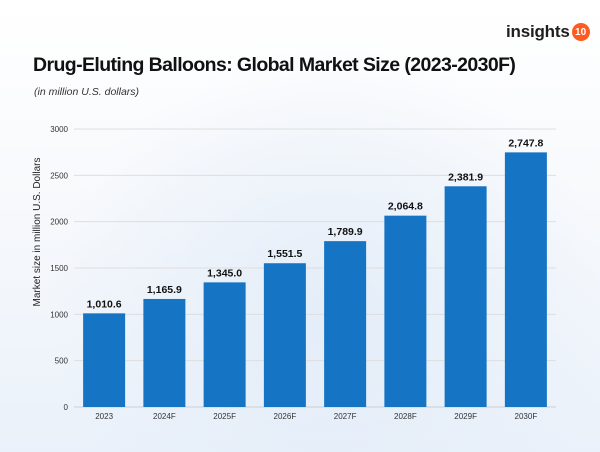 The height and width of the screenshot is (452, 600). I want to click on brand-logo: insights 10, so click(548, 32).